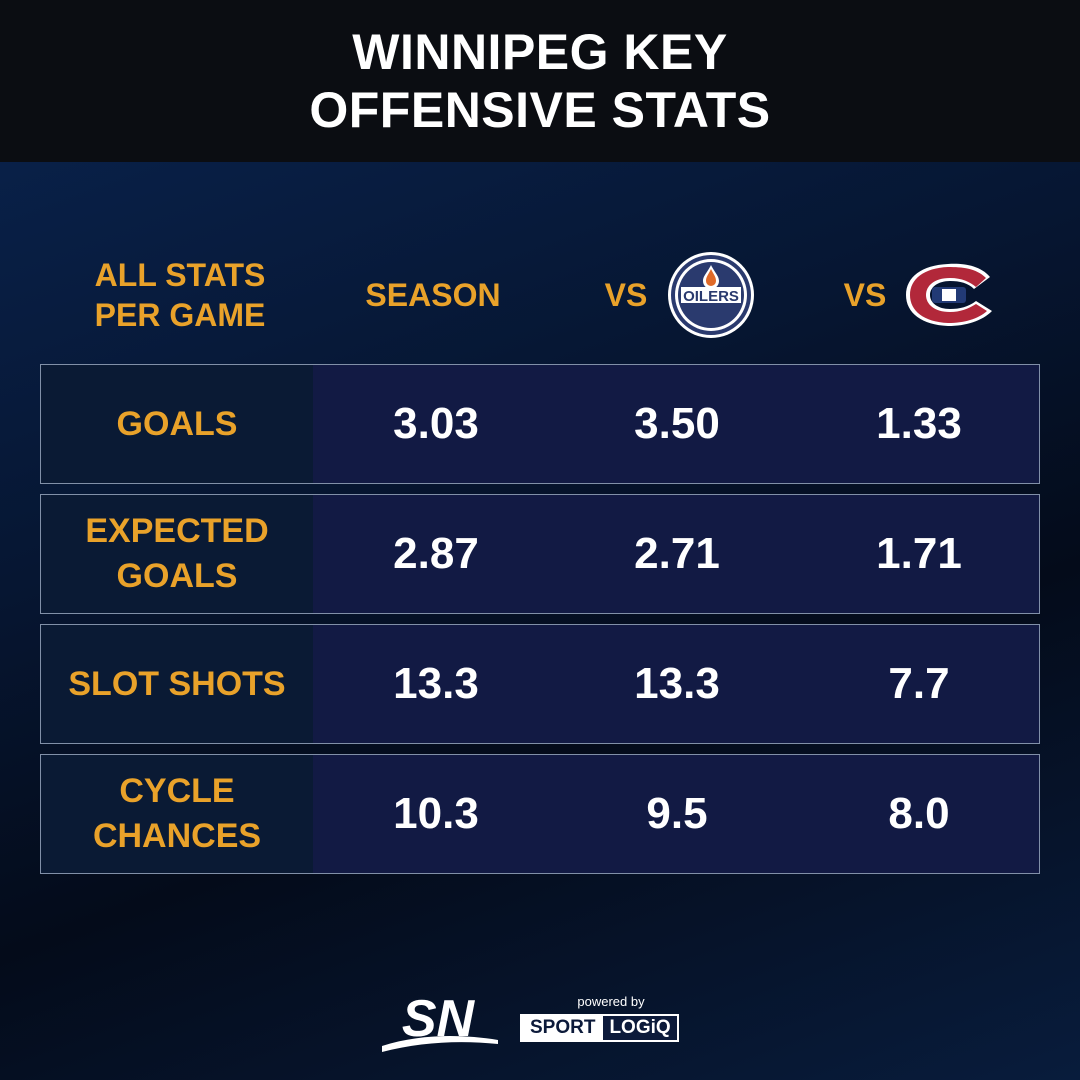  What do you see at coordinates (177, 791) in the screenshot?
I see `stat-label-line-1: CYCLE` at bounding box center [177, 791].